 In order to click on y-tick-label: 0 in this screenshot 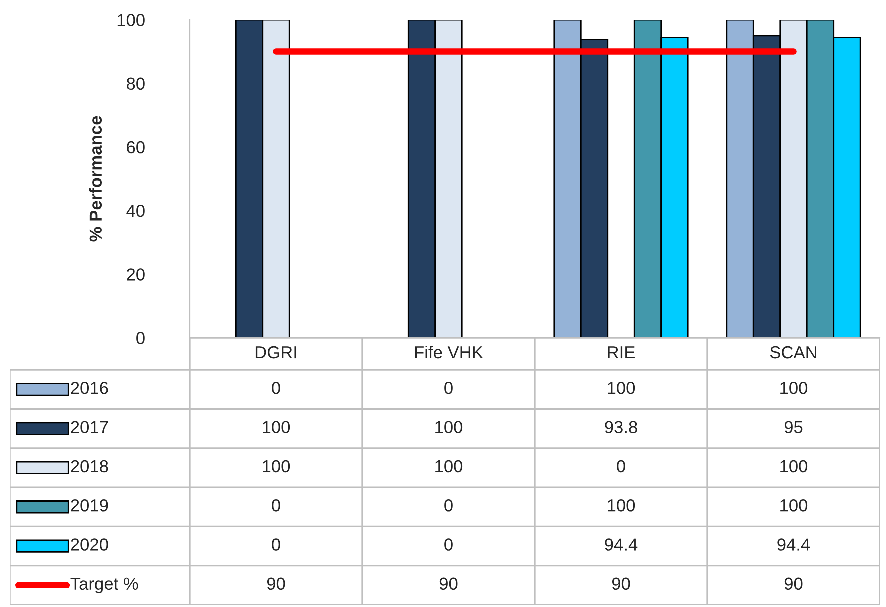, I will do `click(140, 338)`.